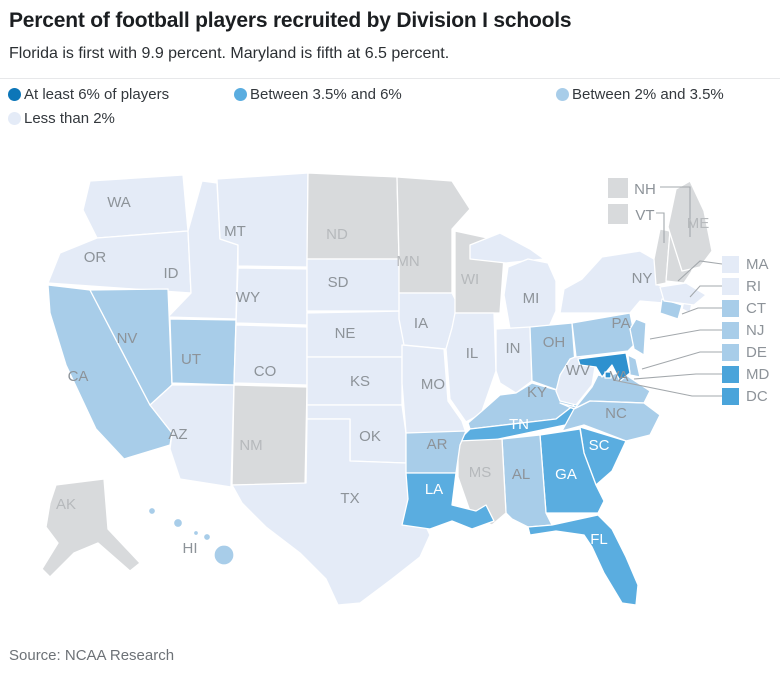 Image resolution: width=780 pixels, height=673 pixels. I want to click on state-ne, so click(357, 334).